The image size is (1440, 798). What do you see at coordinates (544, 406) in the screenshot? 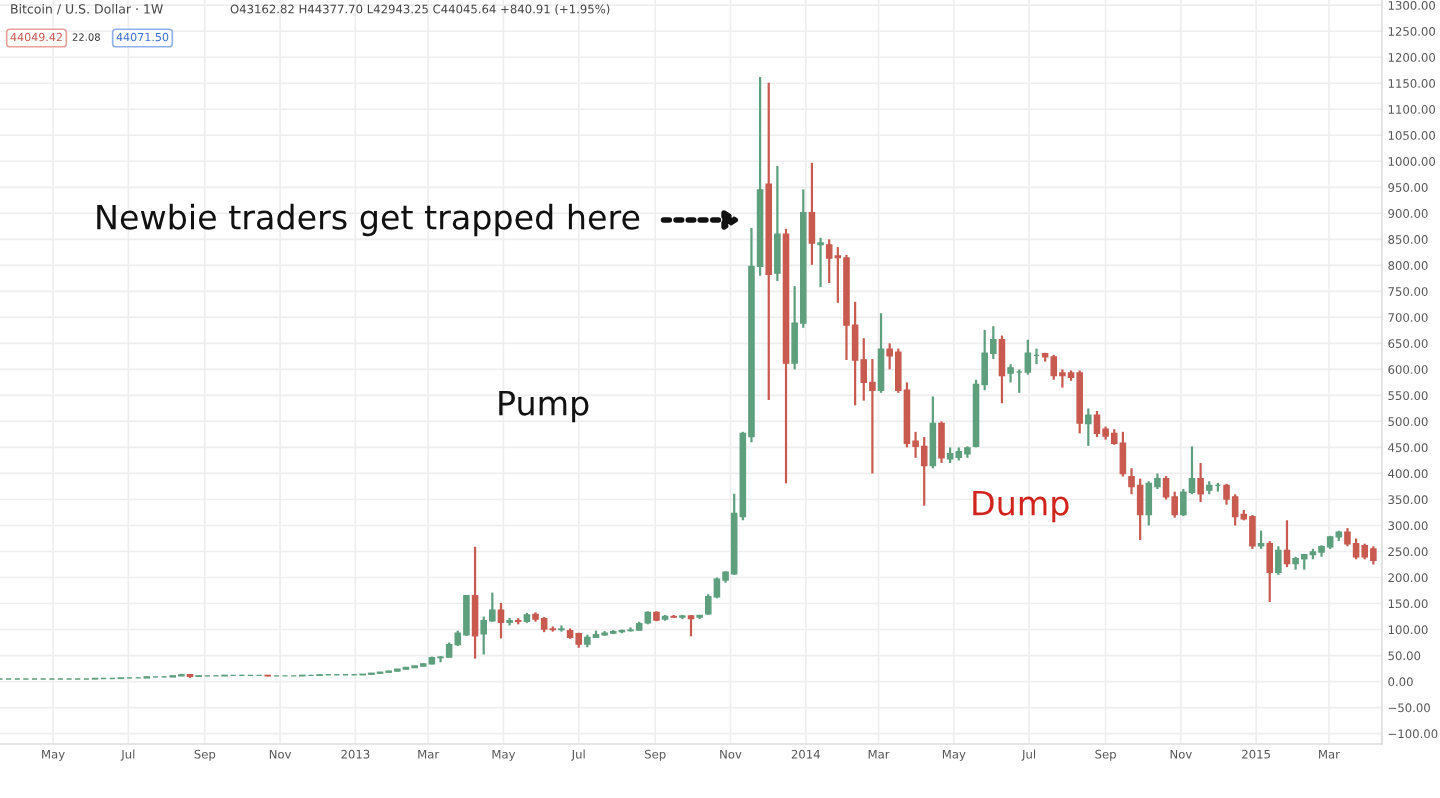
I see `annotation: Pump` at bounding box center [544, 406].